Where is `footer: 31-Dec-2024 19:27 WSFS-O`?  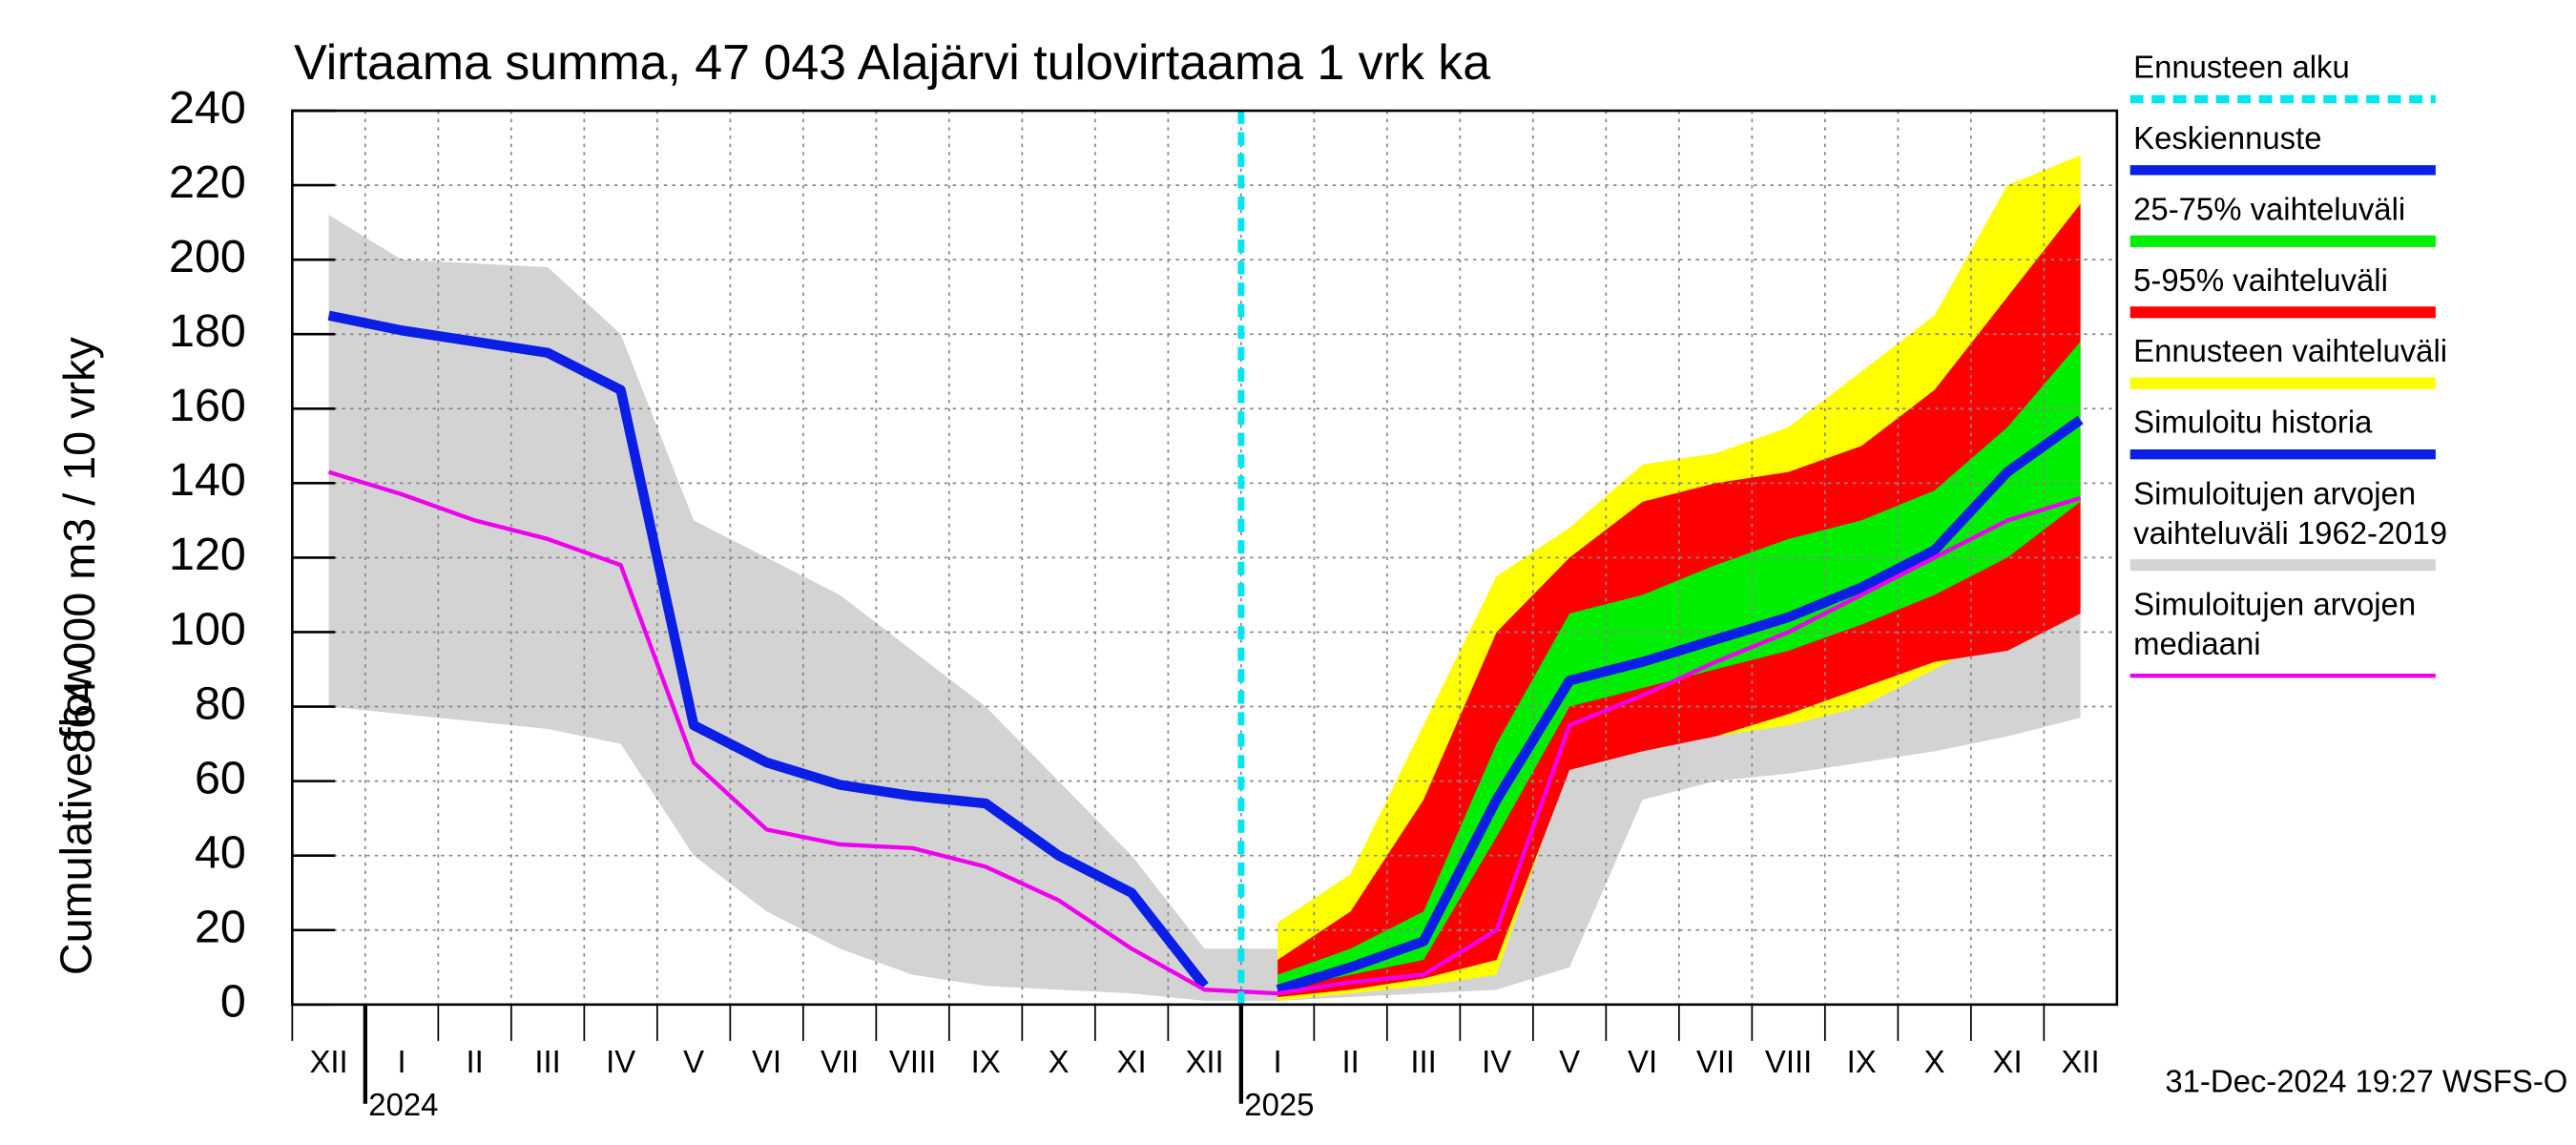
footer: 31-Dec-2024 19:27 WSFS-O is located at coordinates (2366, 1081).